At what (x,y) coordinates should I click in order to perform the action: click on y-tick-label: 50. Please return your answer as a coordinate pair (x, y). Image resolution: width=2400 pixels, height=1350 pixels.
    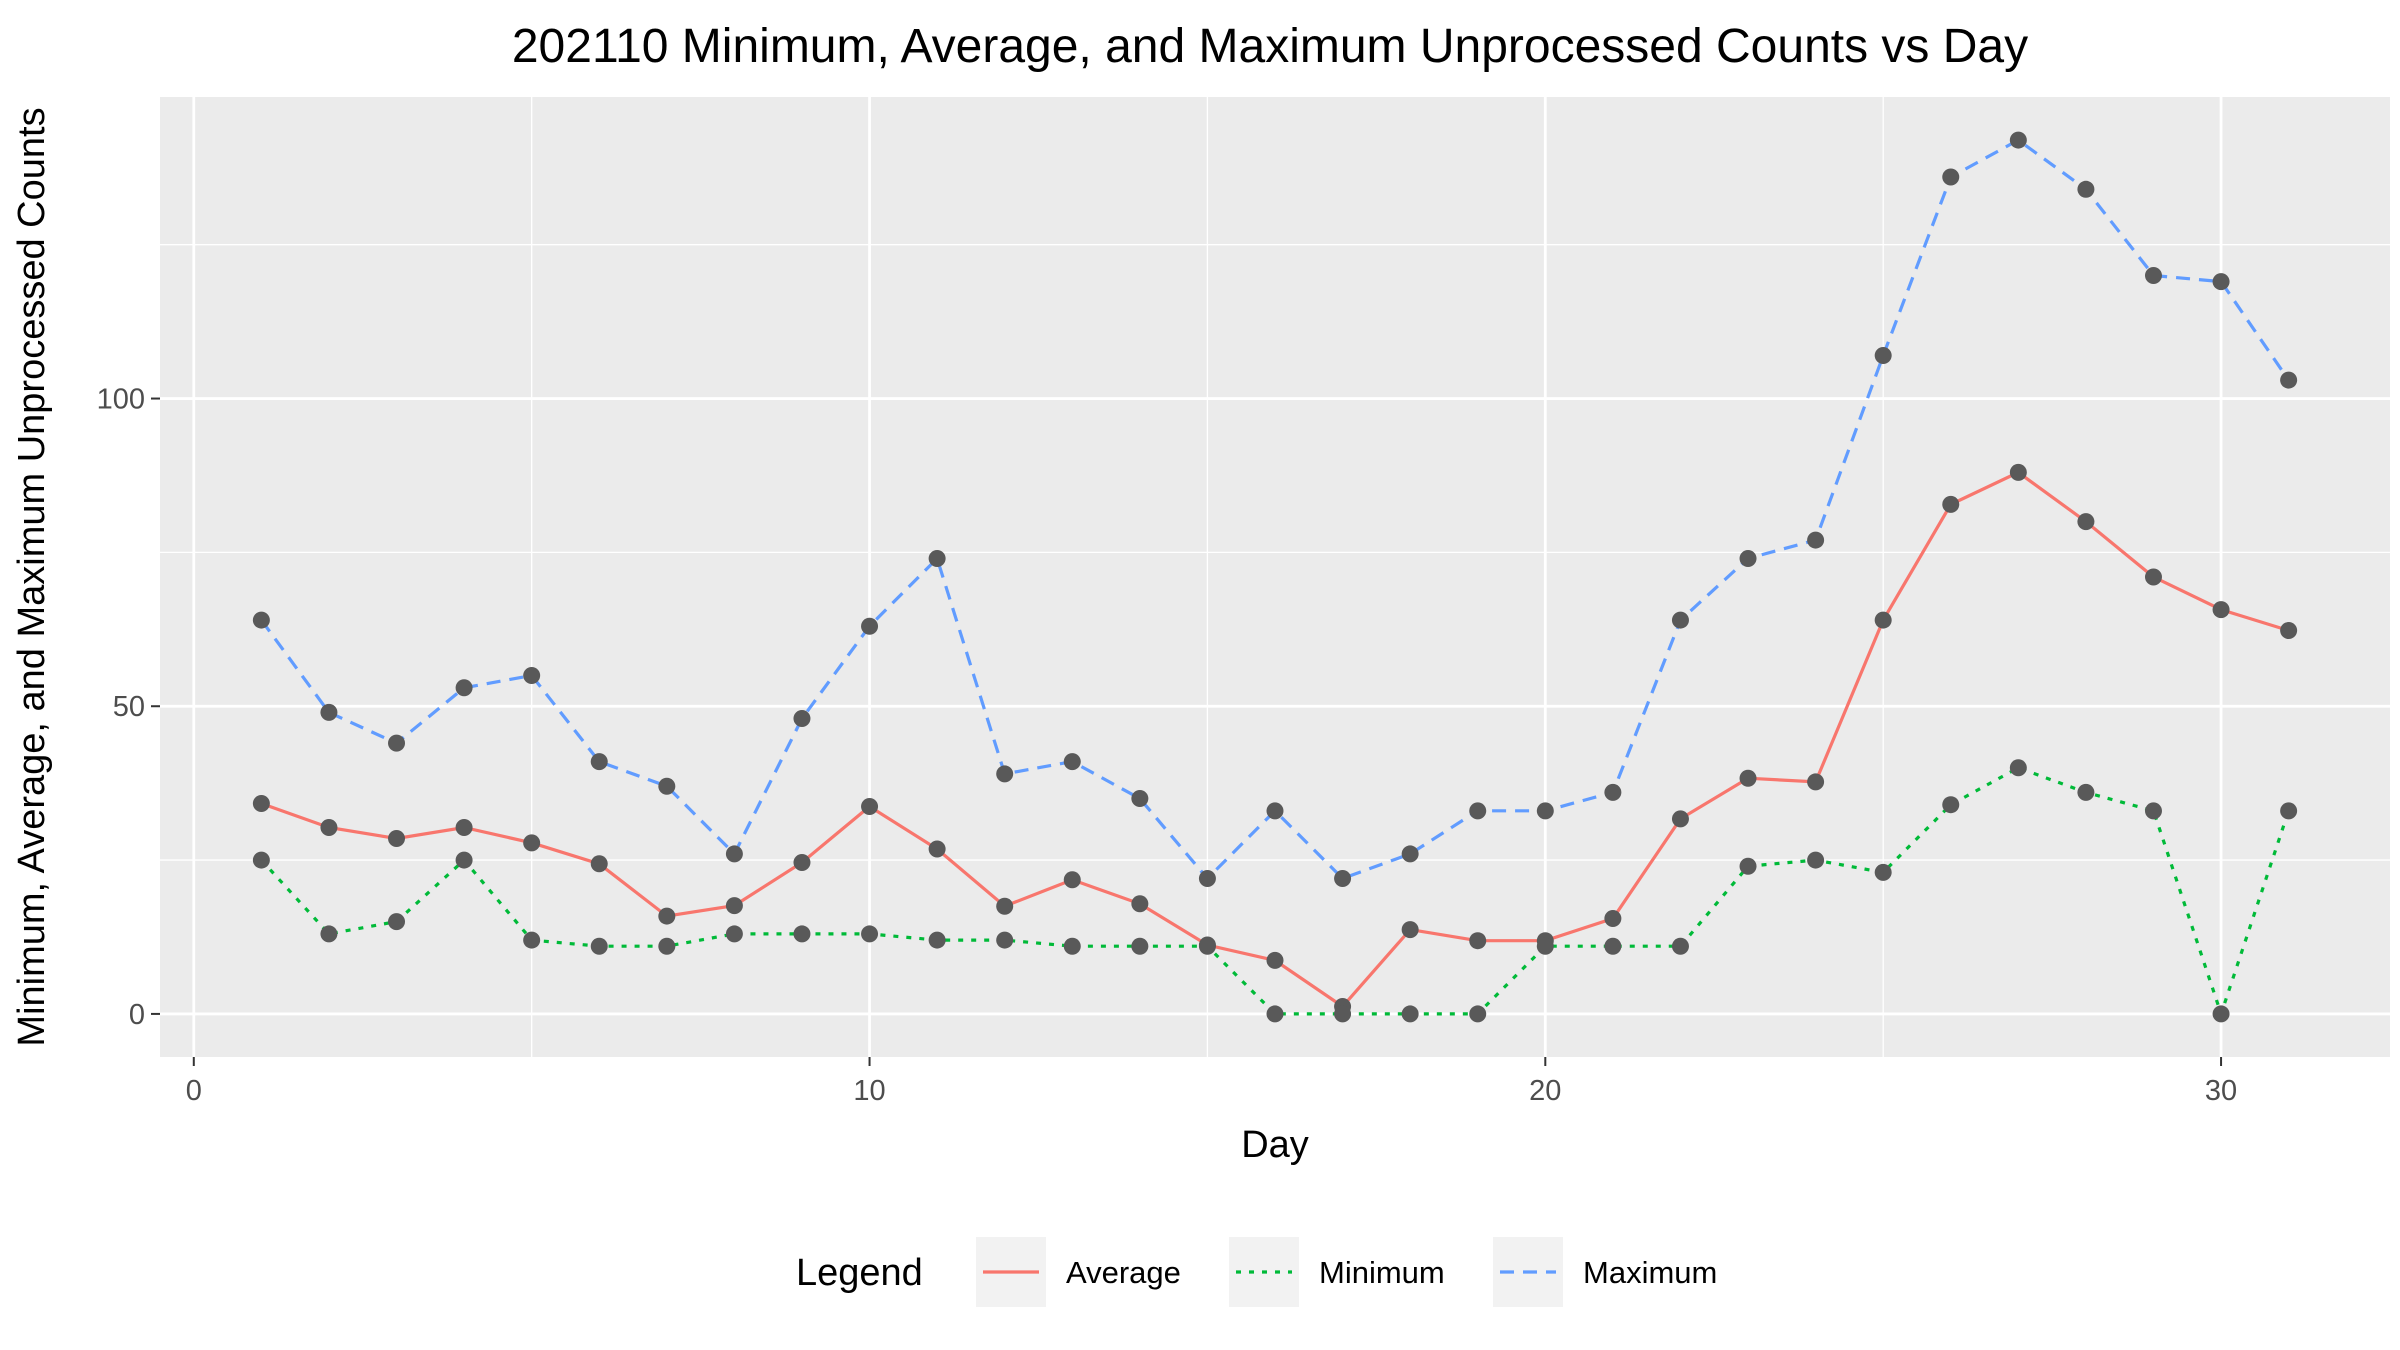
    Looking at the image, I should click on (129, 707).